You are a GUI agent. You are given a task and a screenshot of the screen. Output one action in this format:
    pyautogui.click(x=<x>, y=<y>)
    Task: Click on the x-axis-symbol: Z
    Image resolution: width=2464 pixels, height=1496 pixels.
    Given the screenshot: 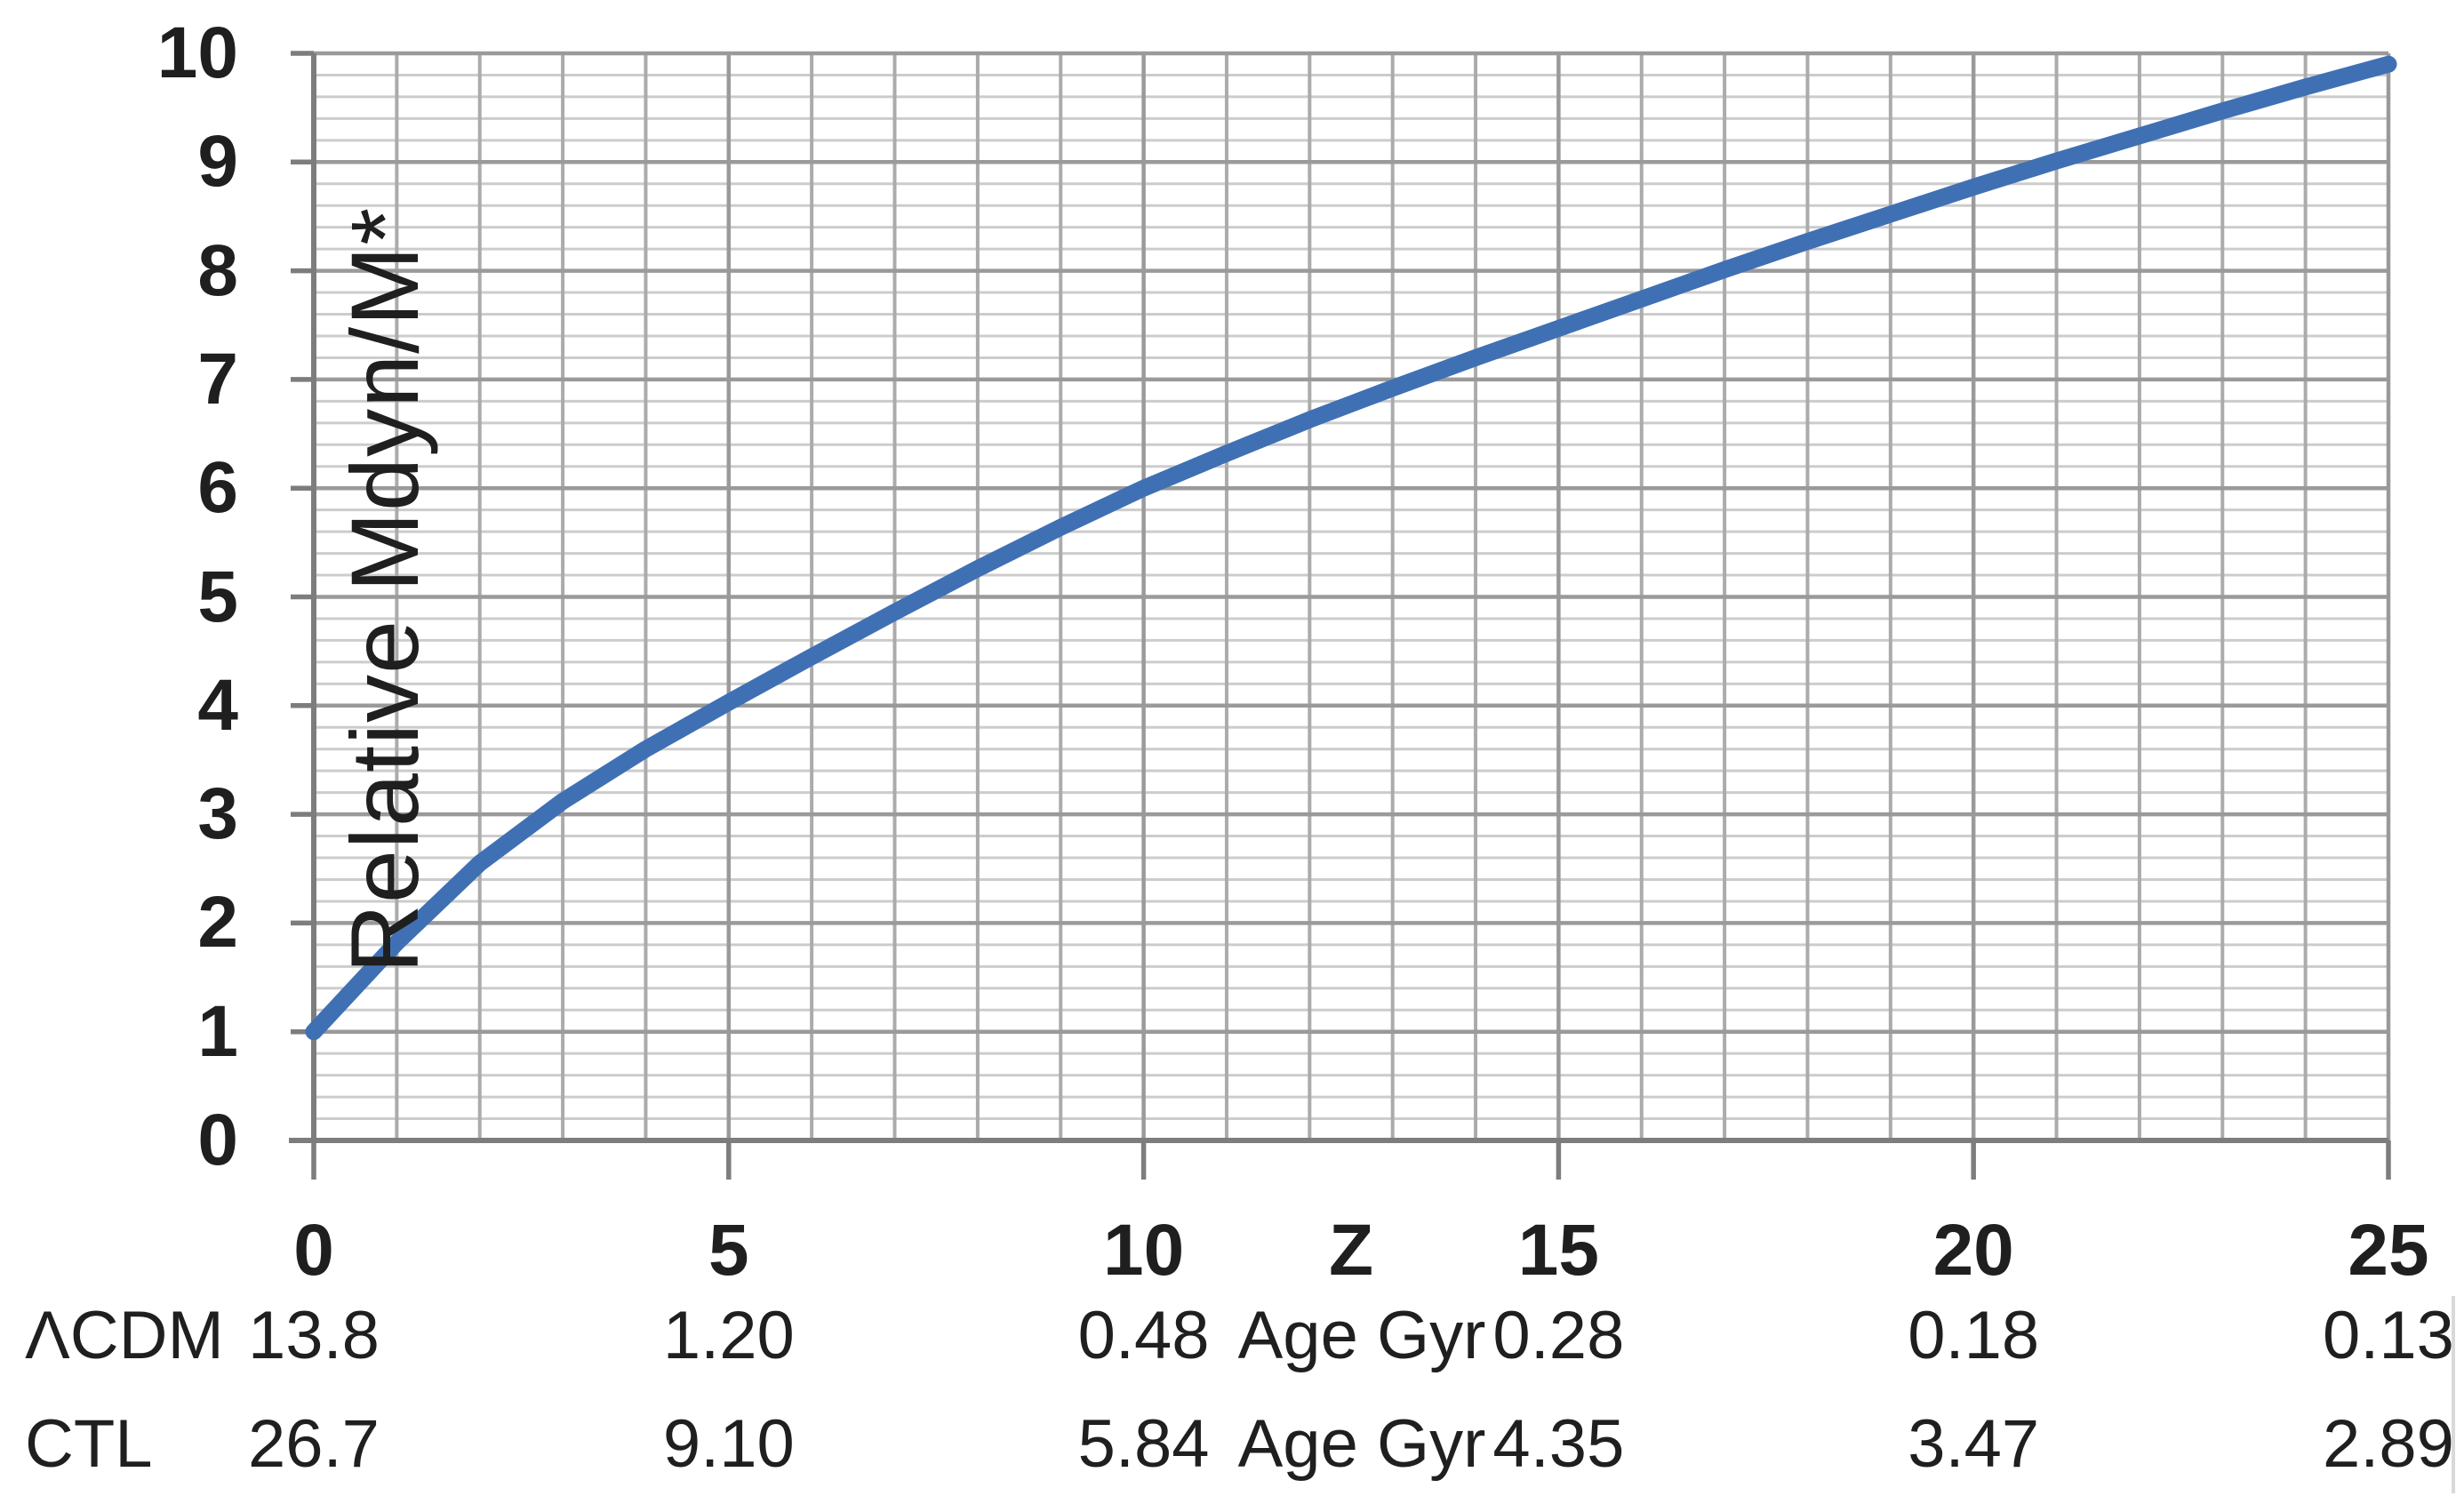 What is the action you would take?
    pyautogui.click(x=1351, y=1250)
    